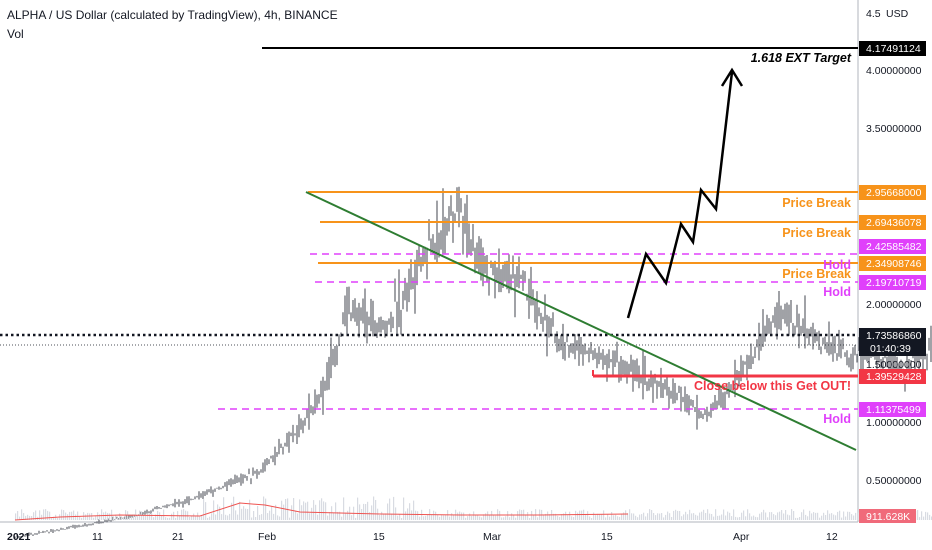 The width and height of the screenshot is (932, 550). Describe the element at coordinates (894, 283) in the screenshot. I see `hold-value-2: 2.19710719` at that location.